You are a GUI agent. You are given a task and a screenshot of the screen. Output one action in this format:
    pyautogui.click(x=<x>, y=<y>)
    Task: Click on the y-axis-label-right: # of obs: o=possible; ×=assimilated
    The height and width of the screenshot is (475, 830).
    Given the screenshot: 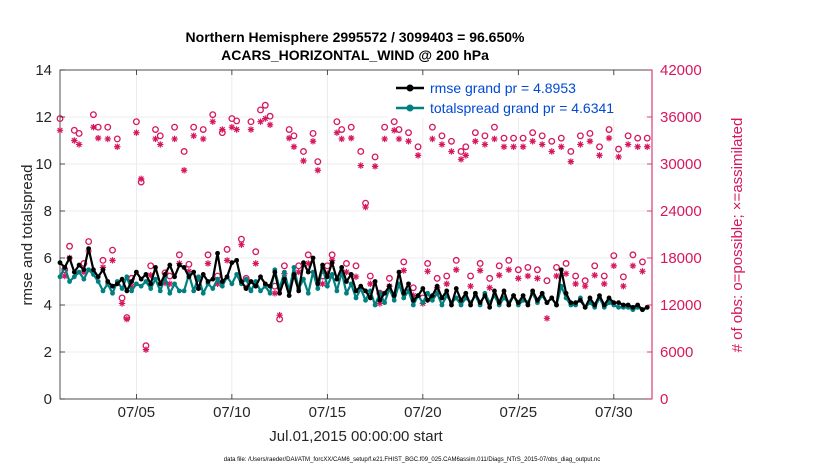 What is the action you would take?
    pyautogui.click(x=737, y=235)
    